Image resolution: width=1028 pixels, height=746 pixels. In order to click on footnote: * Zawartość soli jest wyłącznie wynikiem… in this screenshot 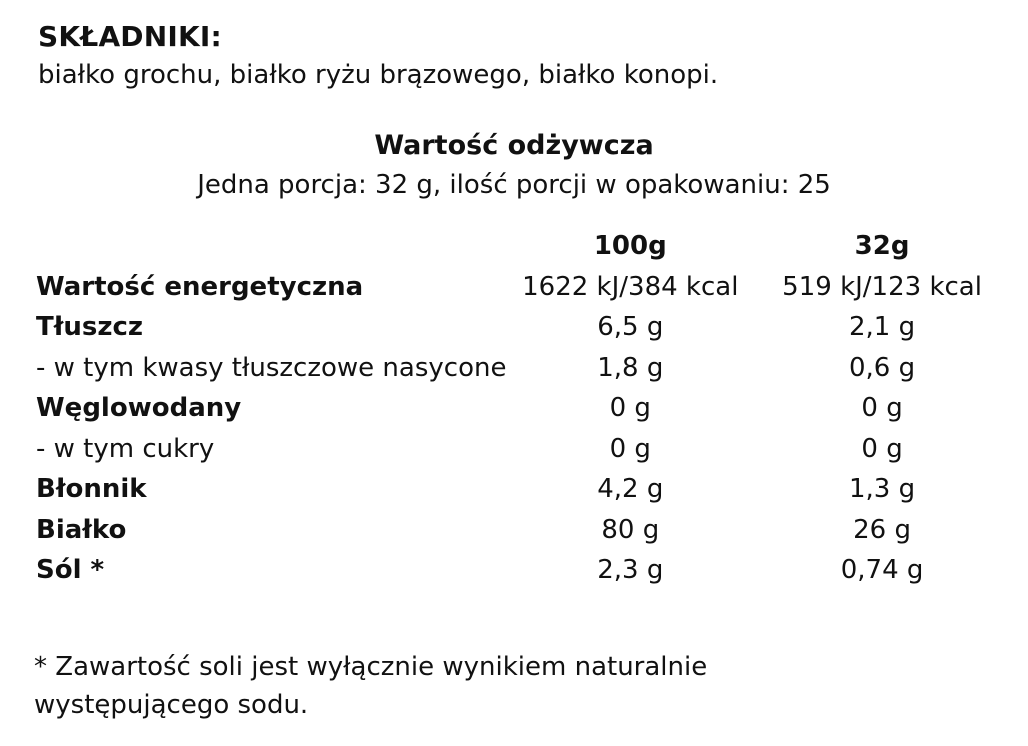, I will do `click(444, 686)`.